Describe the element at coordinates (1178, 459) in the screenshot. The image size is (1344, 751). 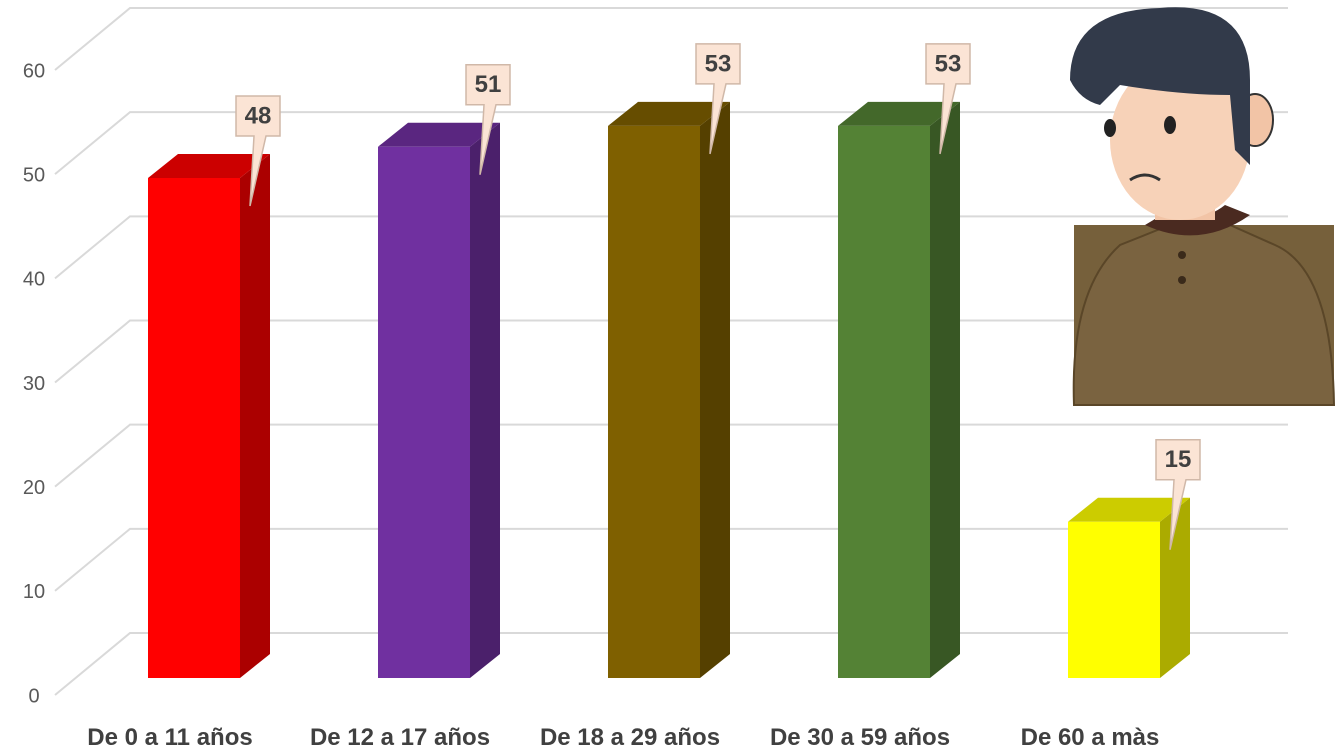
I see `value-label: 15` at that location.